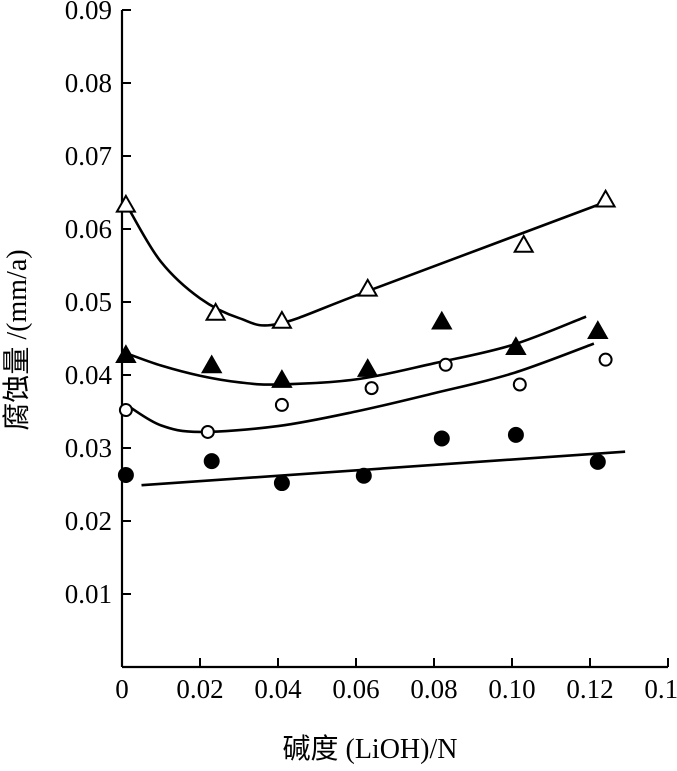 The image size is (677, 771). What do you see at coordinates (88, 521) in the screenshot?
I see `y-tick-label: 0.02` at bounding box center [88, 521].